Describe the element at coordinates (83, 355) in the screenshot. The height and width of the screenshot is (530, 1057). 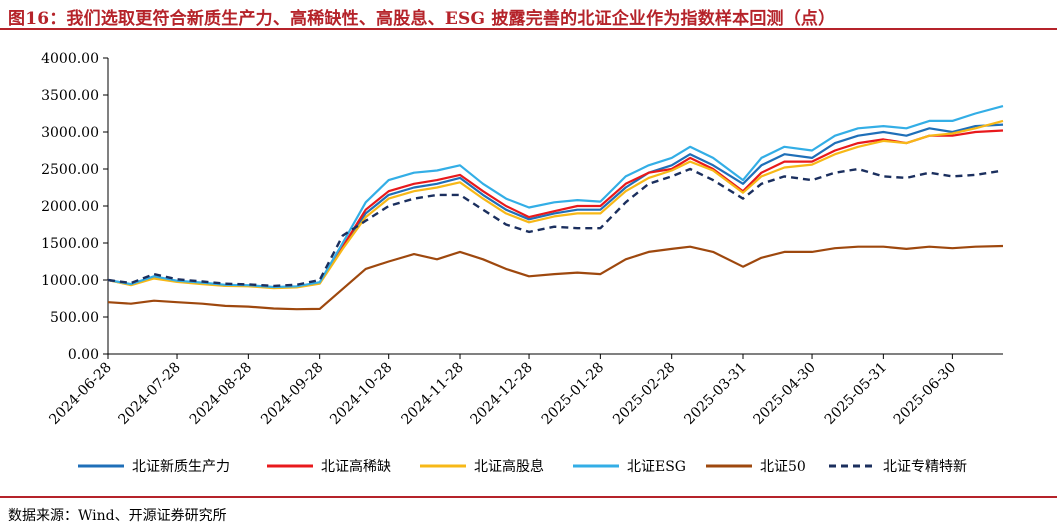
I see `y-tick-label: 0.00` at that location.